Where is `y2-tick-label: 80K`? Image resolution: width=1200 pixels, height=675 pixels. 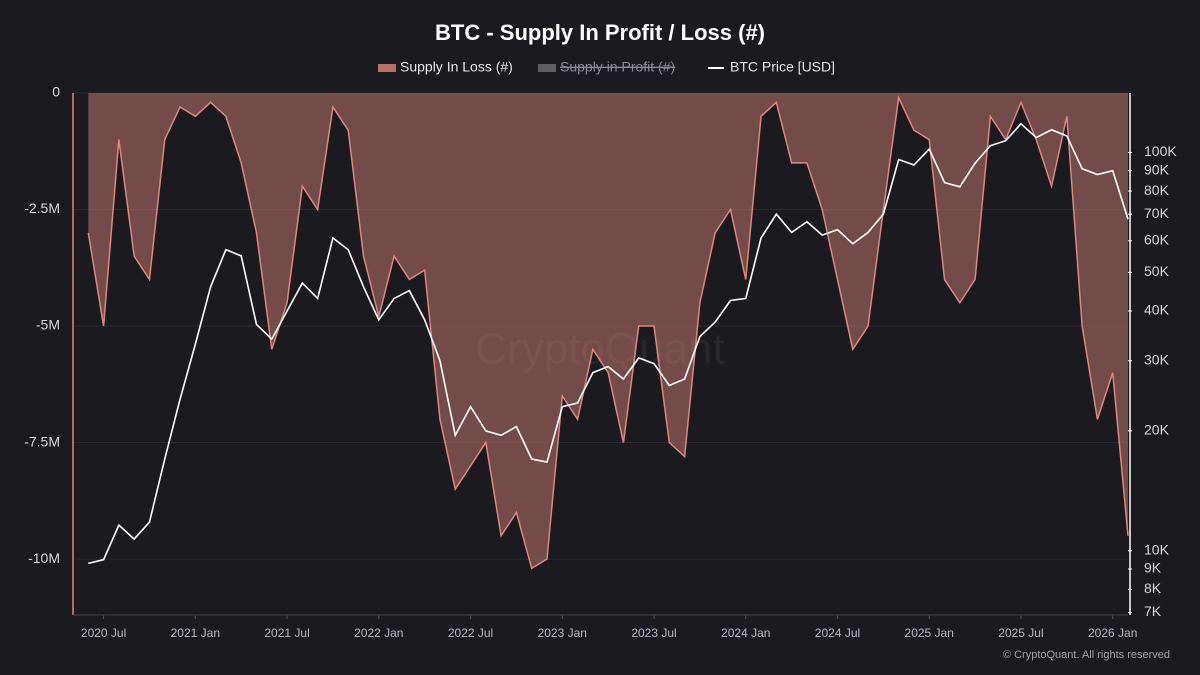
y2-tick-label: 80K is located at coordinates (1157, 190).